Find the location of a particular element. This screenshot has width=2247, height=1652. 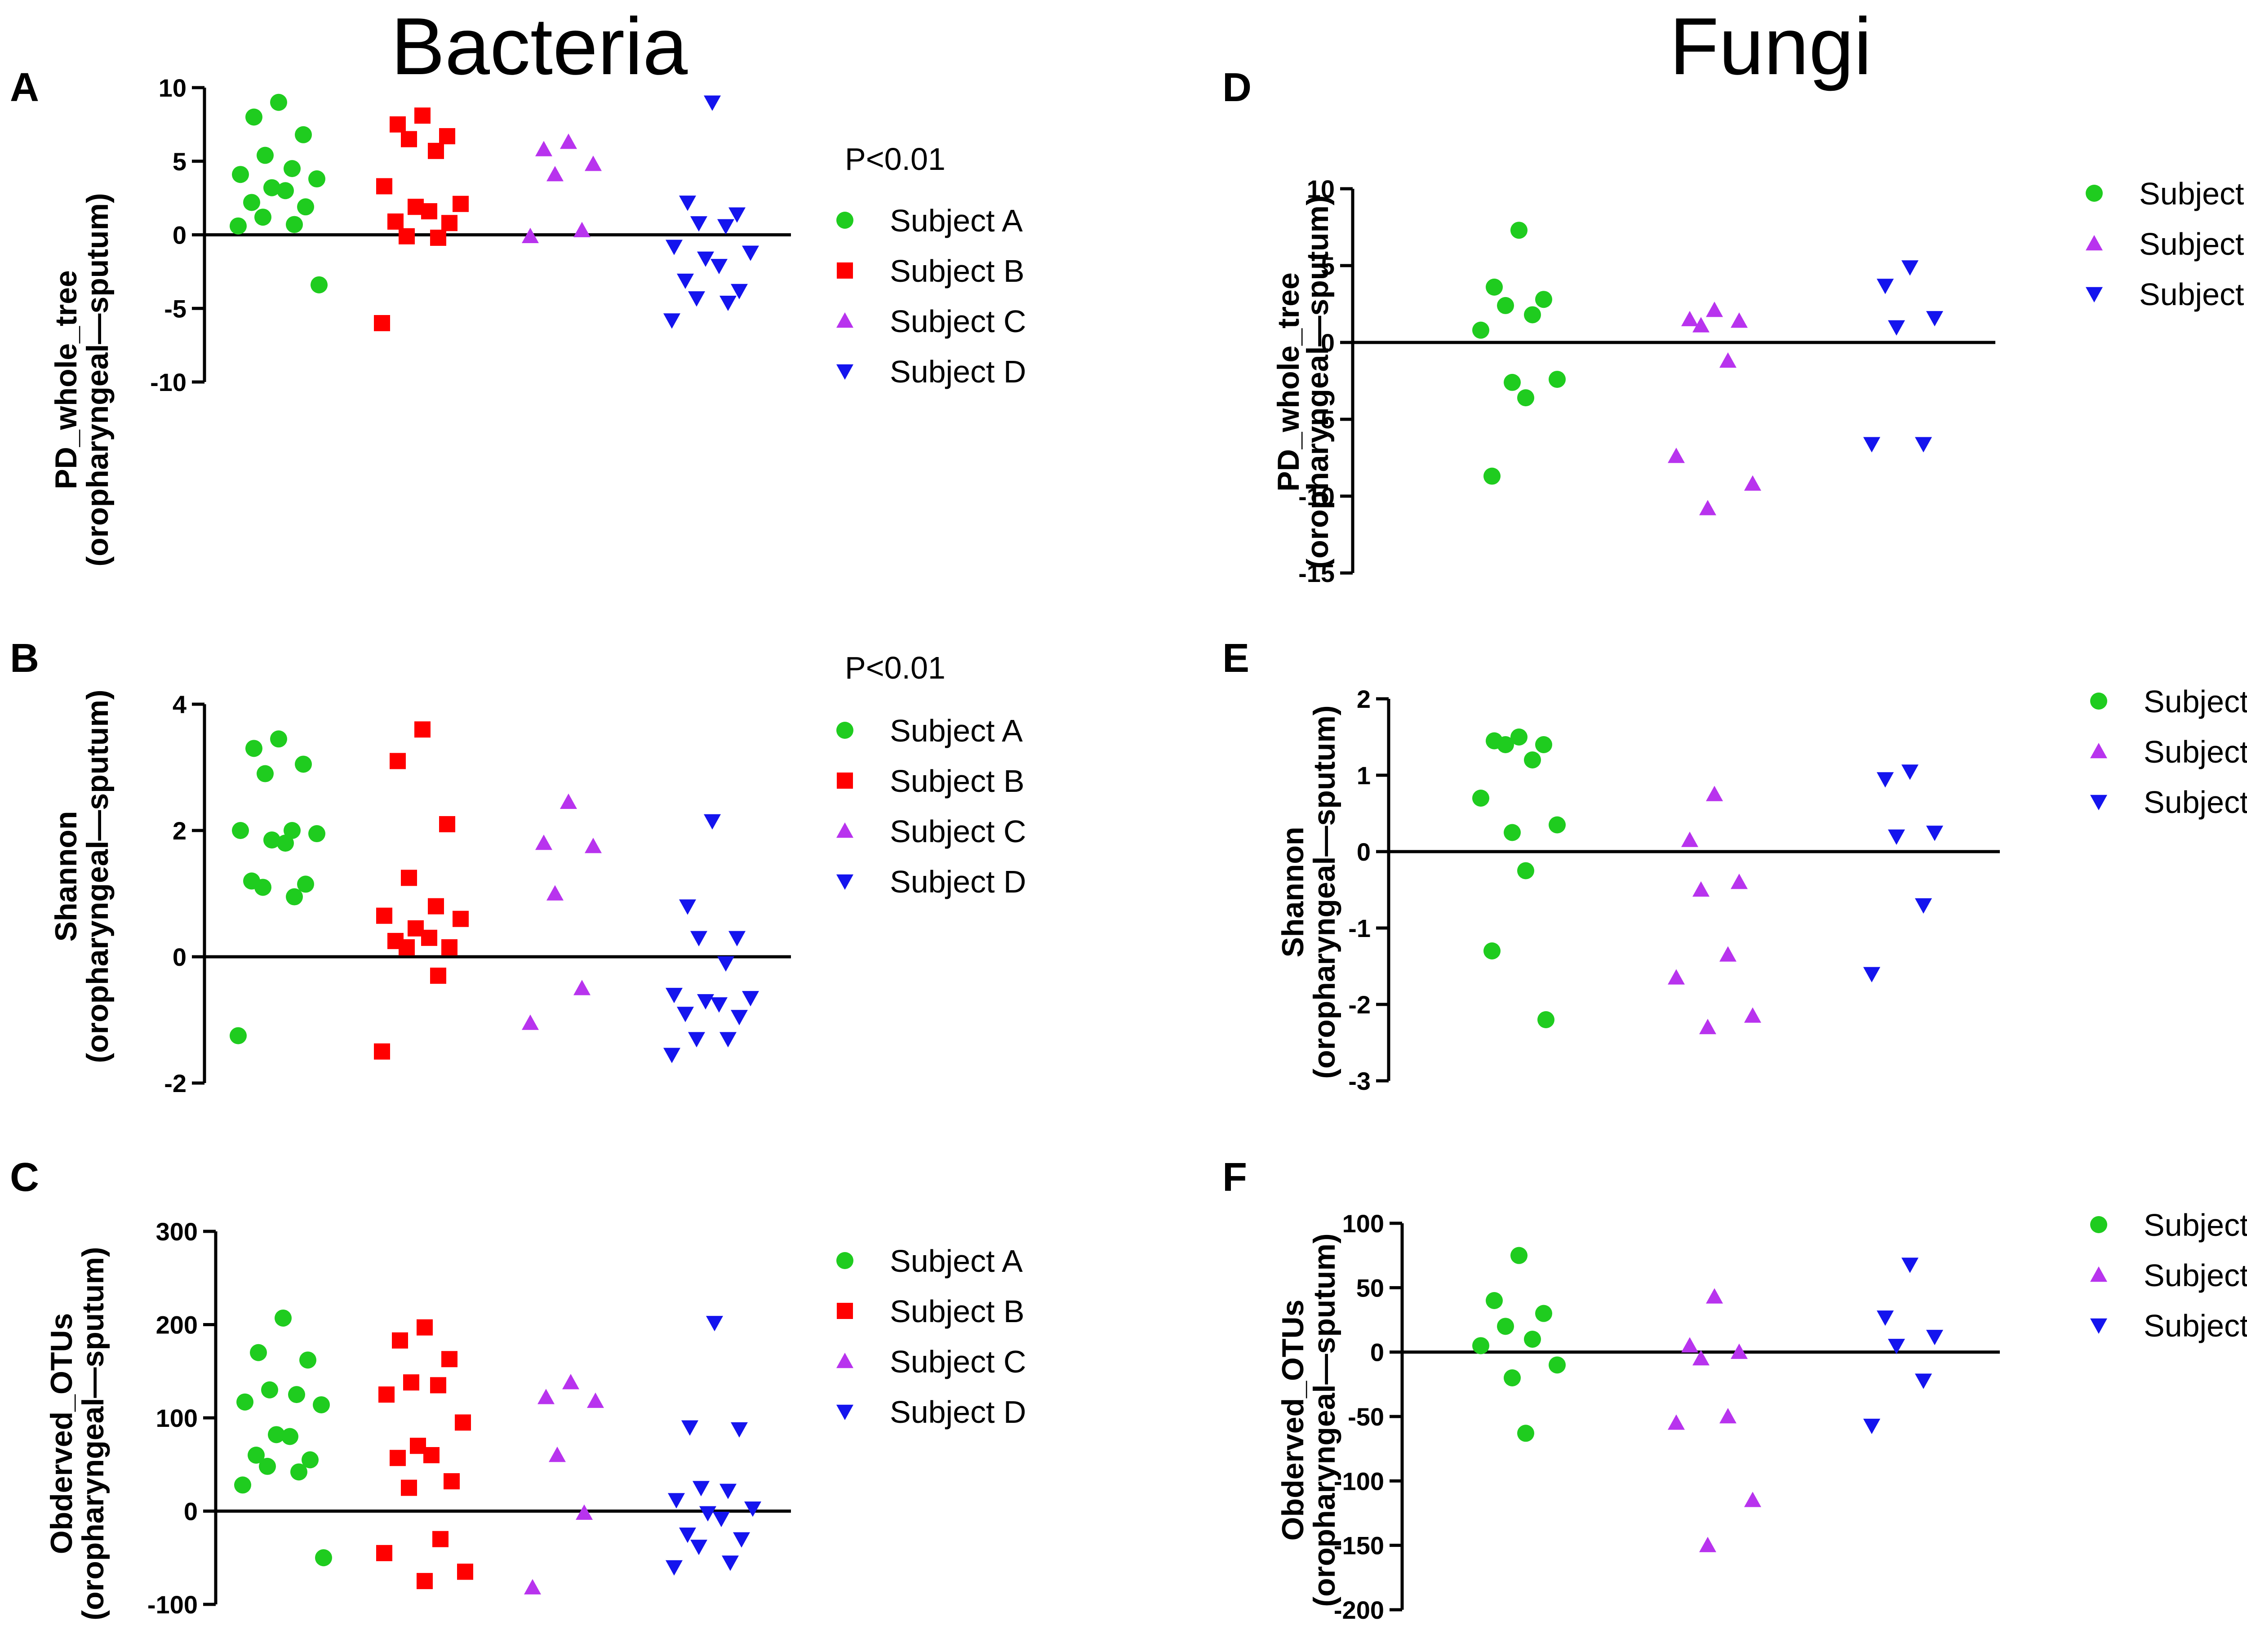

y-axis-label: Shannon is located at coordinates (1293, 892).